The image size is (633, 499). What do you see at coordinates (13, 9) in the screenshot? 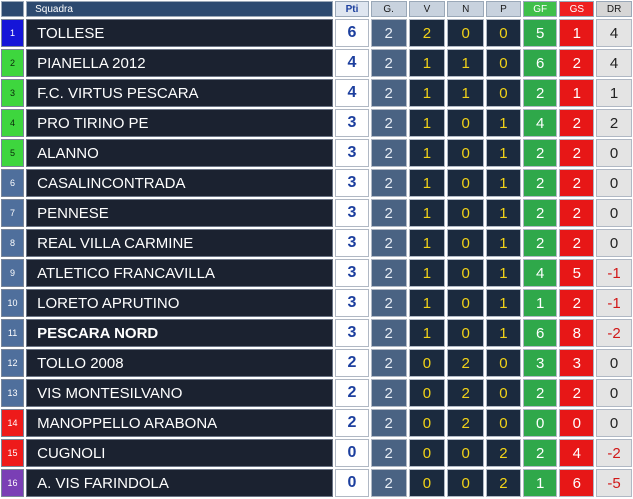
I see `header-position` at bounding box center [13, 9].